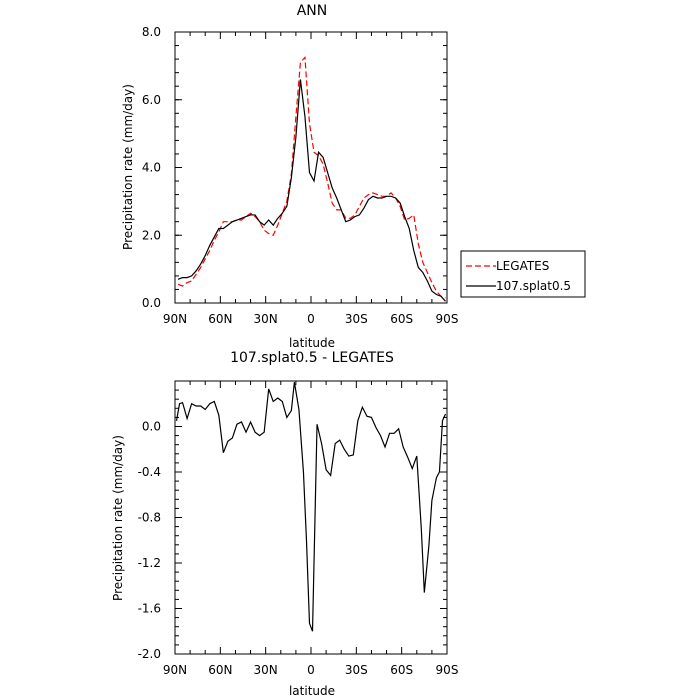  Describe the element at coordinates (128, 167) in the screenshot. I see `top-chart-y-axis-title: Precipitation rate (mm/day)` at that location.